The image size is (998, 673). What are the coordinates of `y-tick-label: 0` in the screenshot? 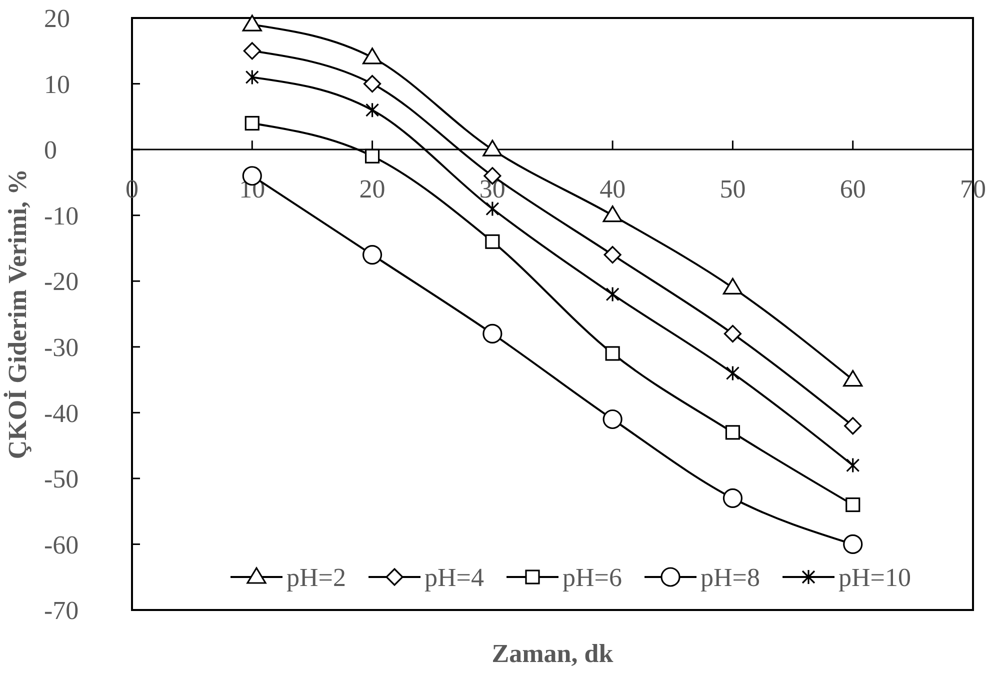 It's located at (50, 150).